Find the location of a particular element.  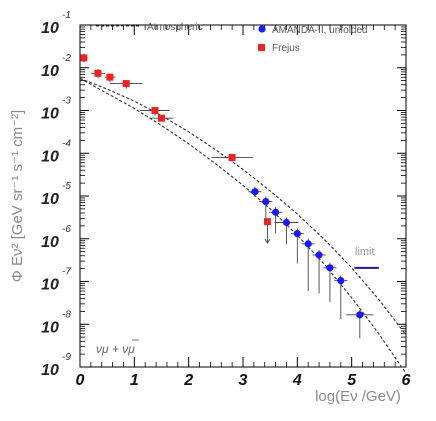

x-tick-label: 3 is located at coordinates (243, 380).